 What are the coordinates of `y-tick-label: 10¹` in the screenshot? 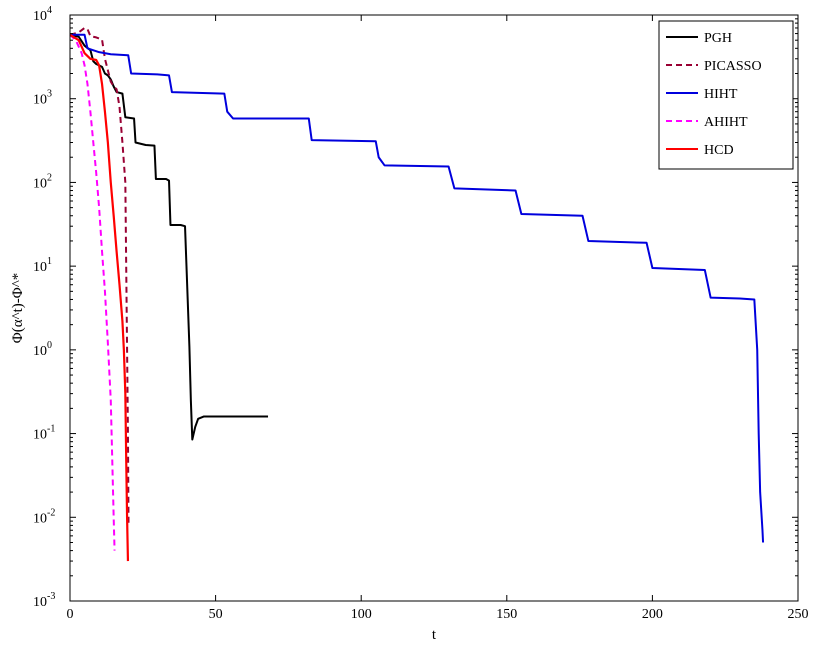 It's located at (42, 265).